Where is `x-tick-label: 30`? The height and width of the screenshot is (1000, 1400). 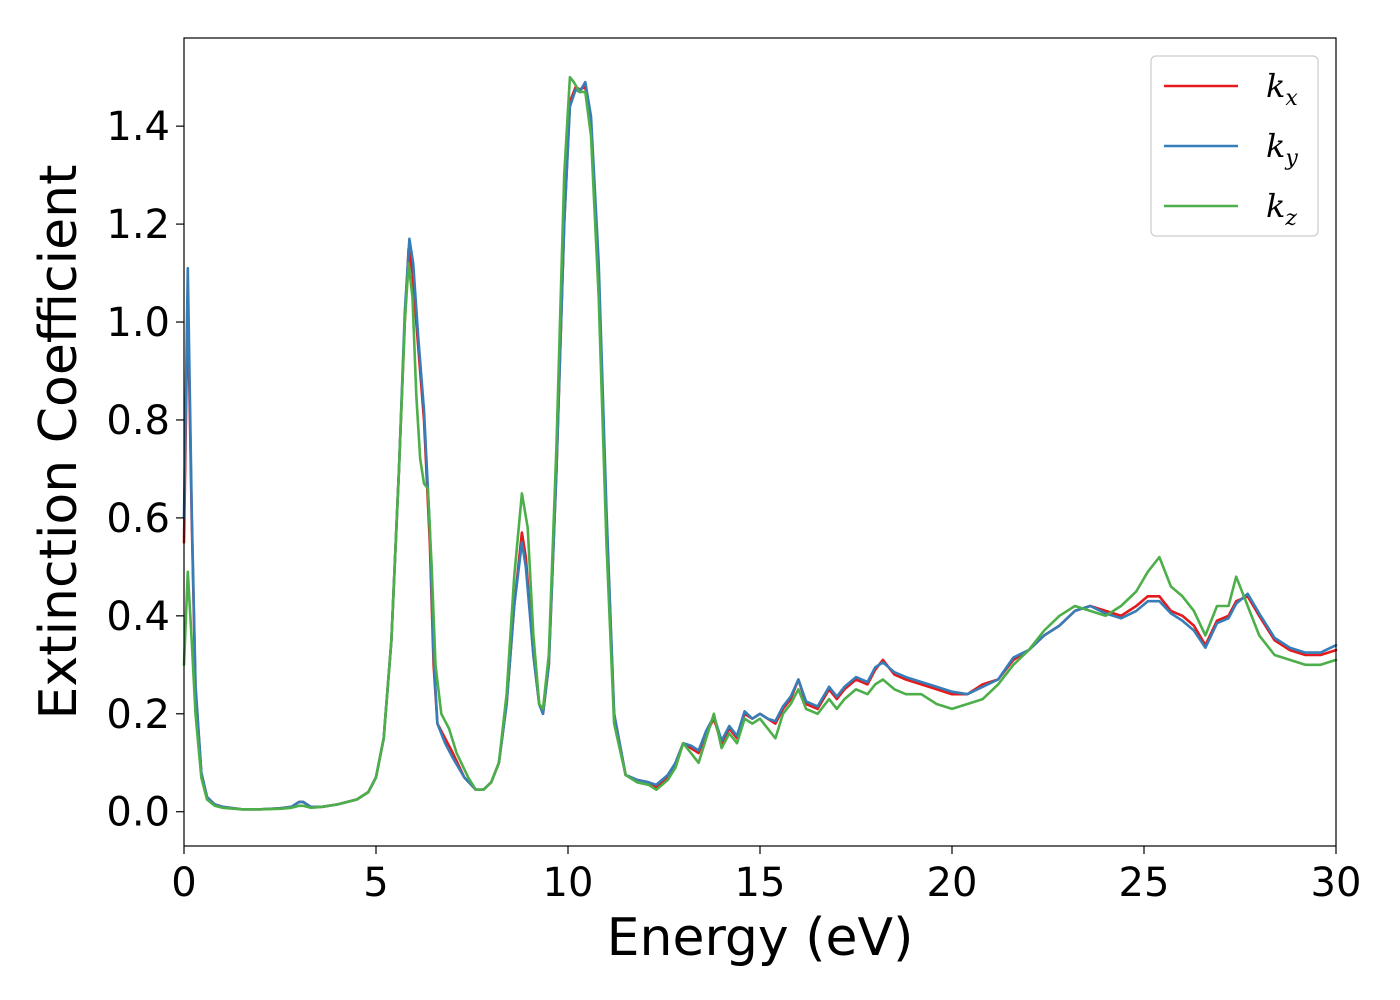
x-tick-label: 30 is located at coordinates (1336, 883).